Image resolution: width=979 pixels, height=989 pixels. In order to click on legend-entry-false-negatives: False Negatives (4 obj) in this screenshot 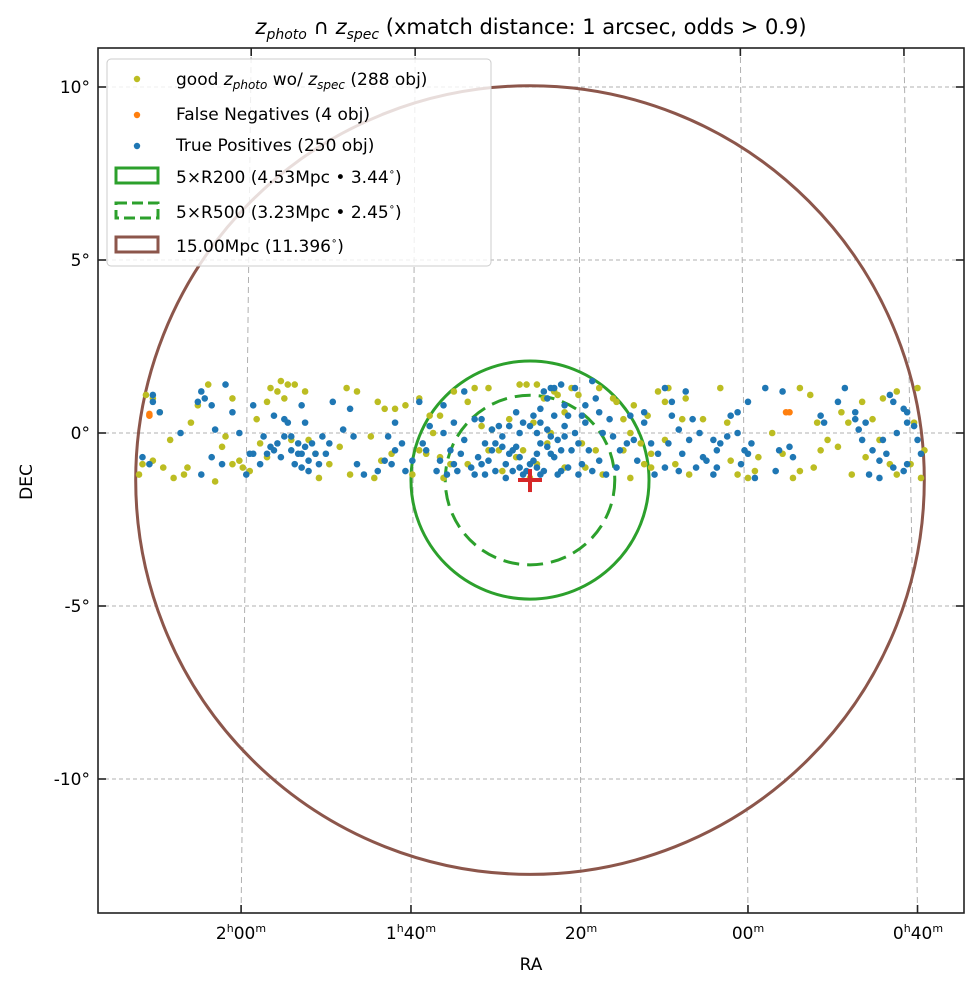, I will do `click(251, 115)`.